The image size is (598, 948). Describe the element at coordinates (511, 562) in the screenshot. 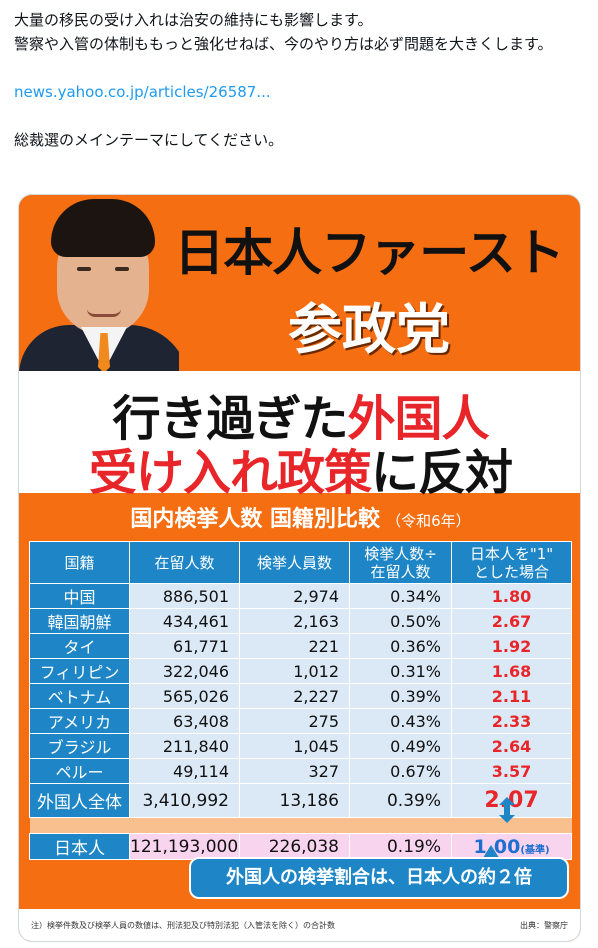

I see `header-ratio: 日本人を"1" とした場合` at that location.